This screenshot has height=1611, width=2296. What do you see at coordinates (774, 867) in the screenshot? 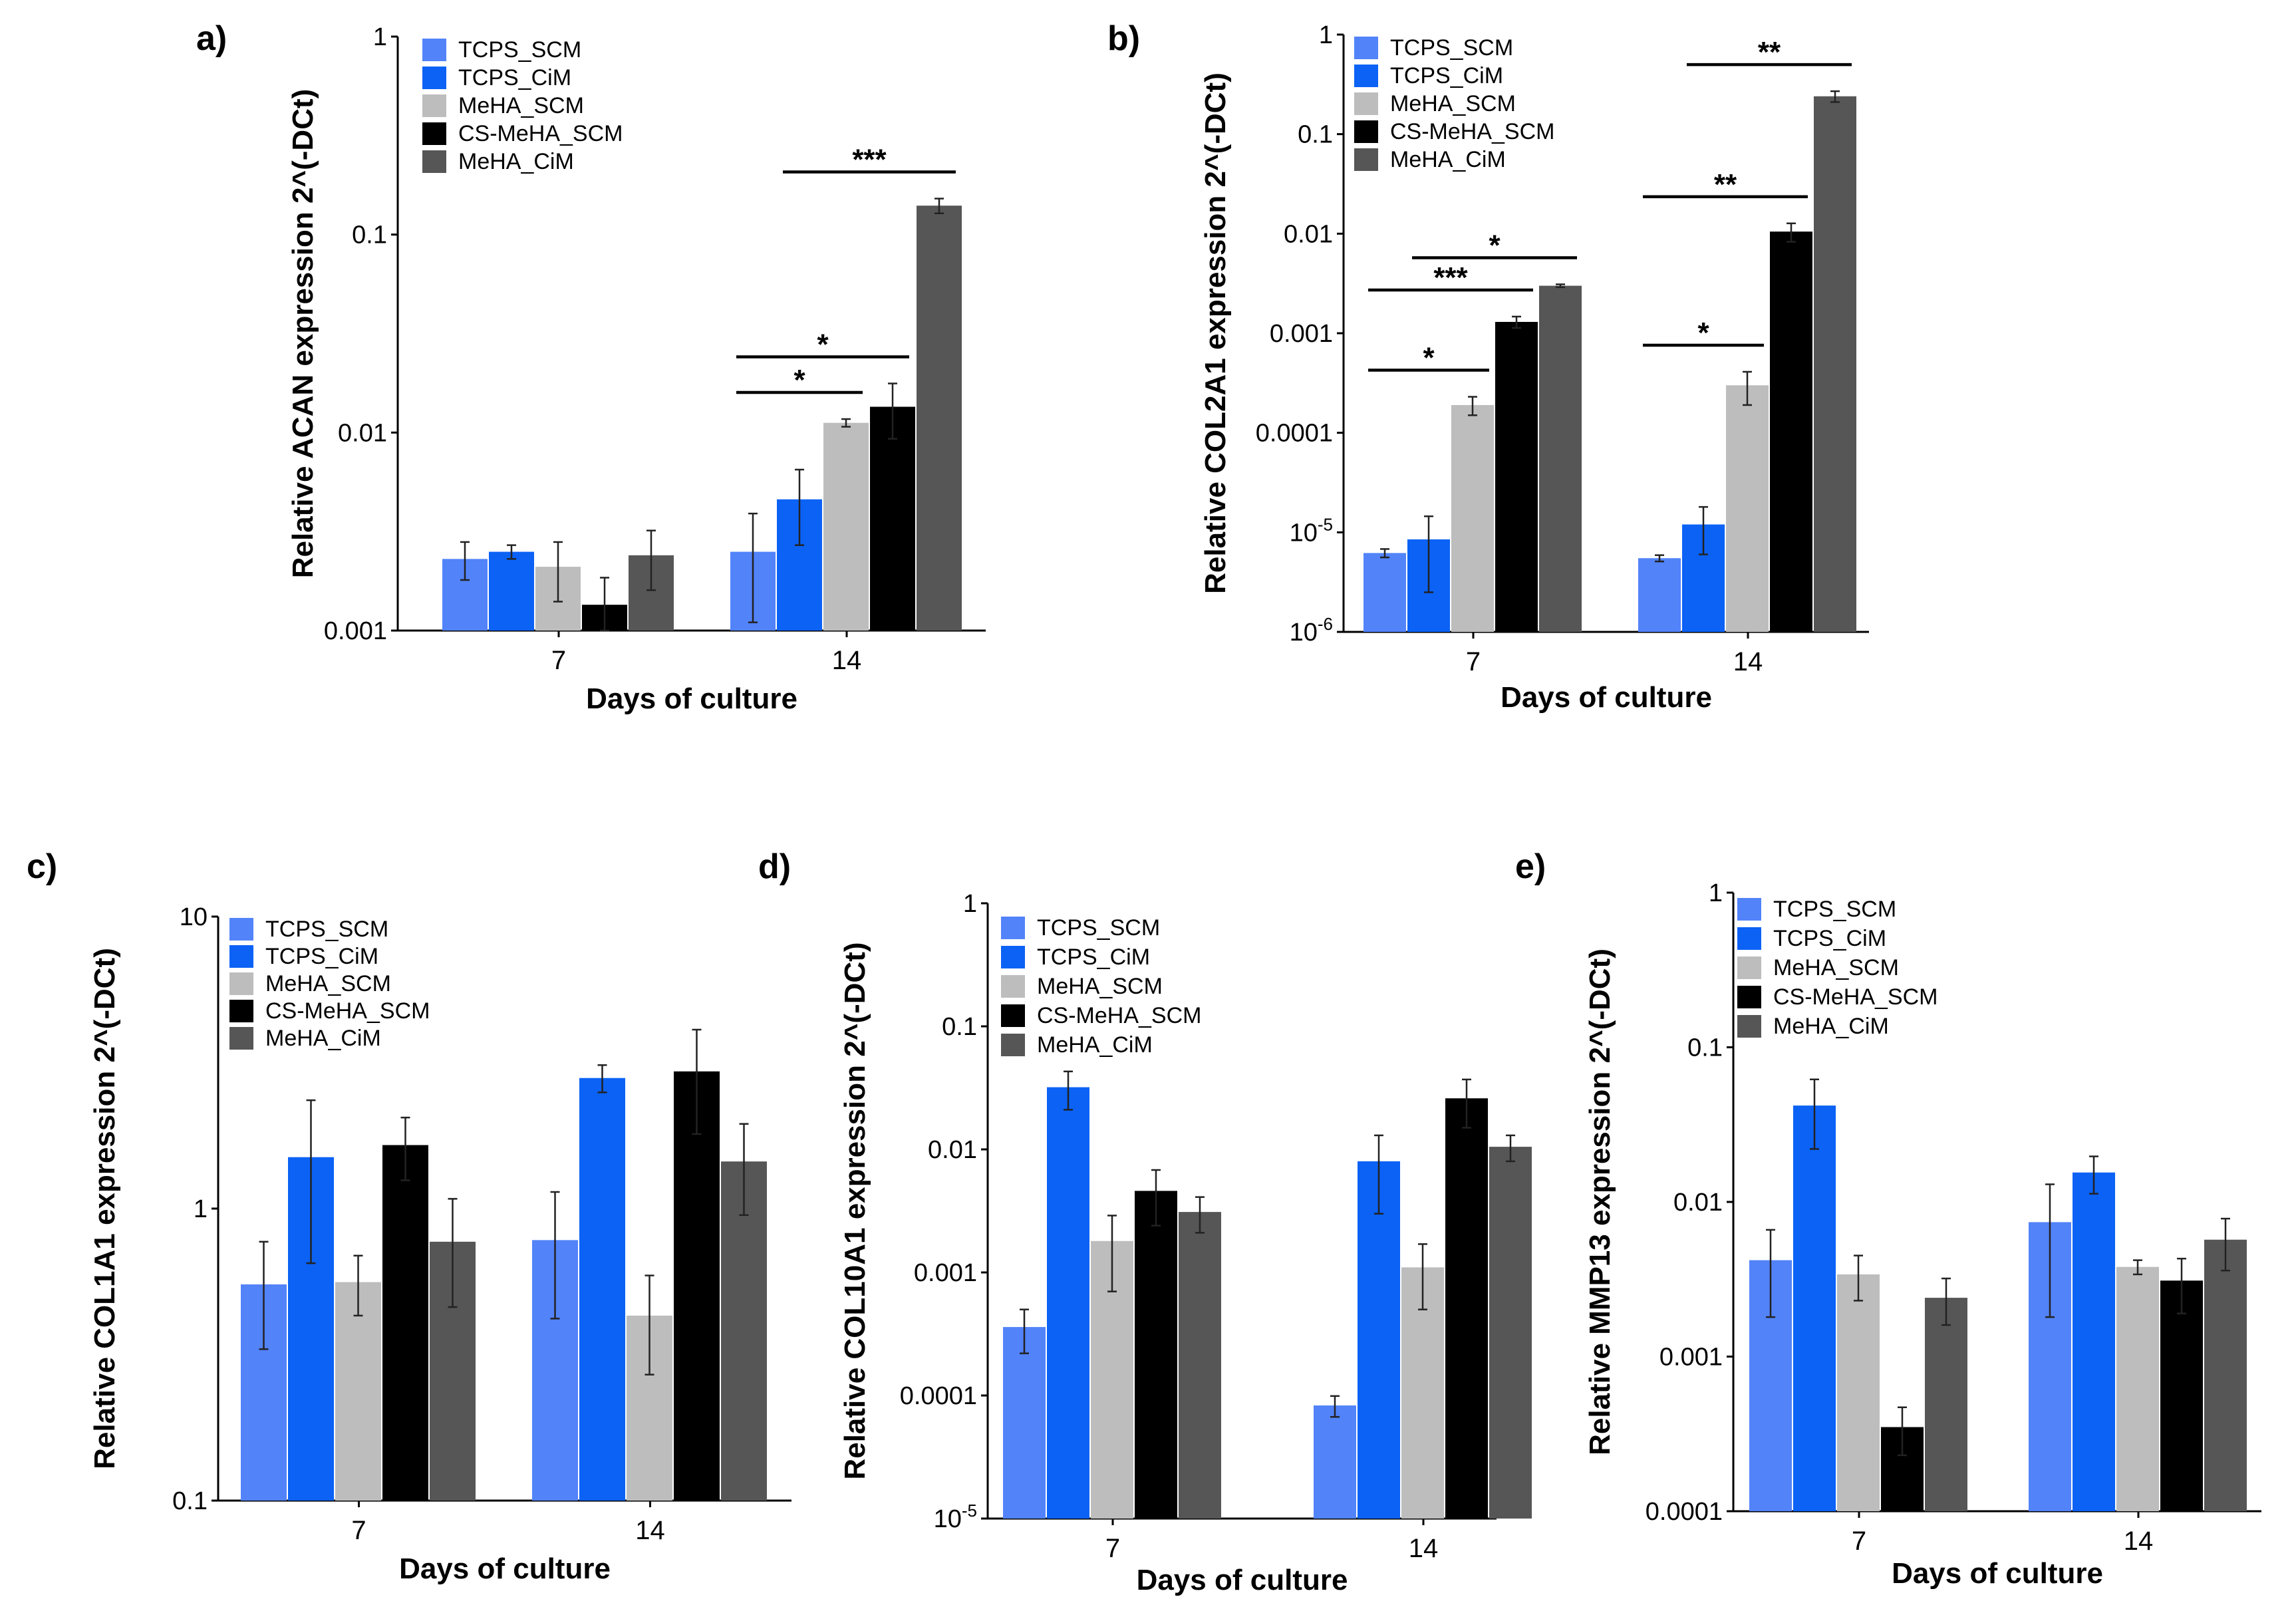
I see `panel-d-label: d)` at bounding box center [774, 867].